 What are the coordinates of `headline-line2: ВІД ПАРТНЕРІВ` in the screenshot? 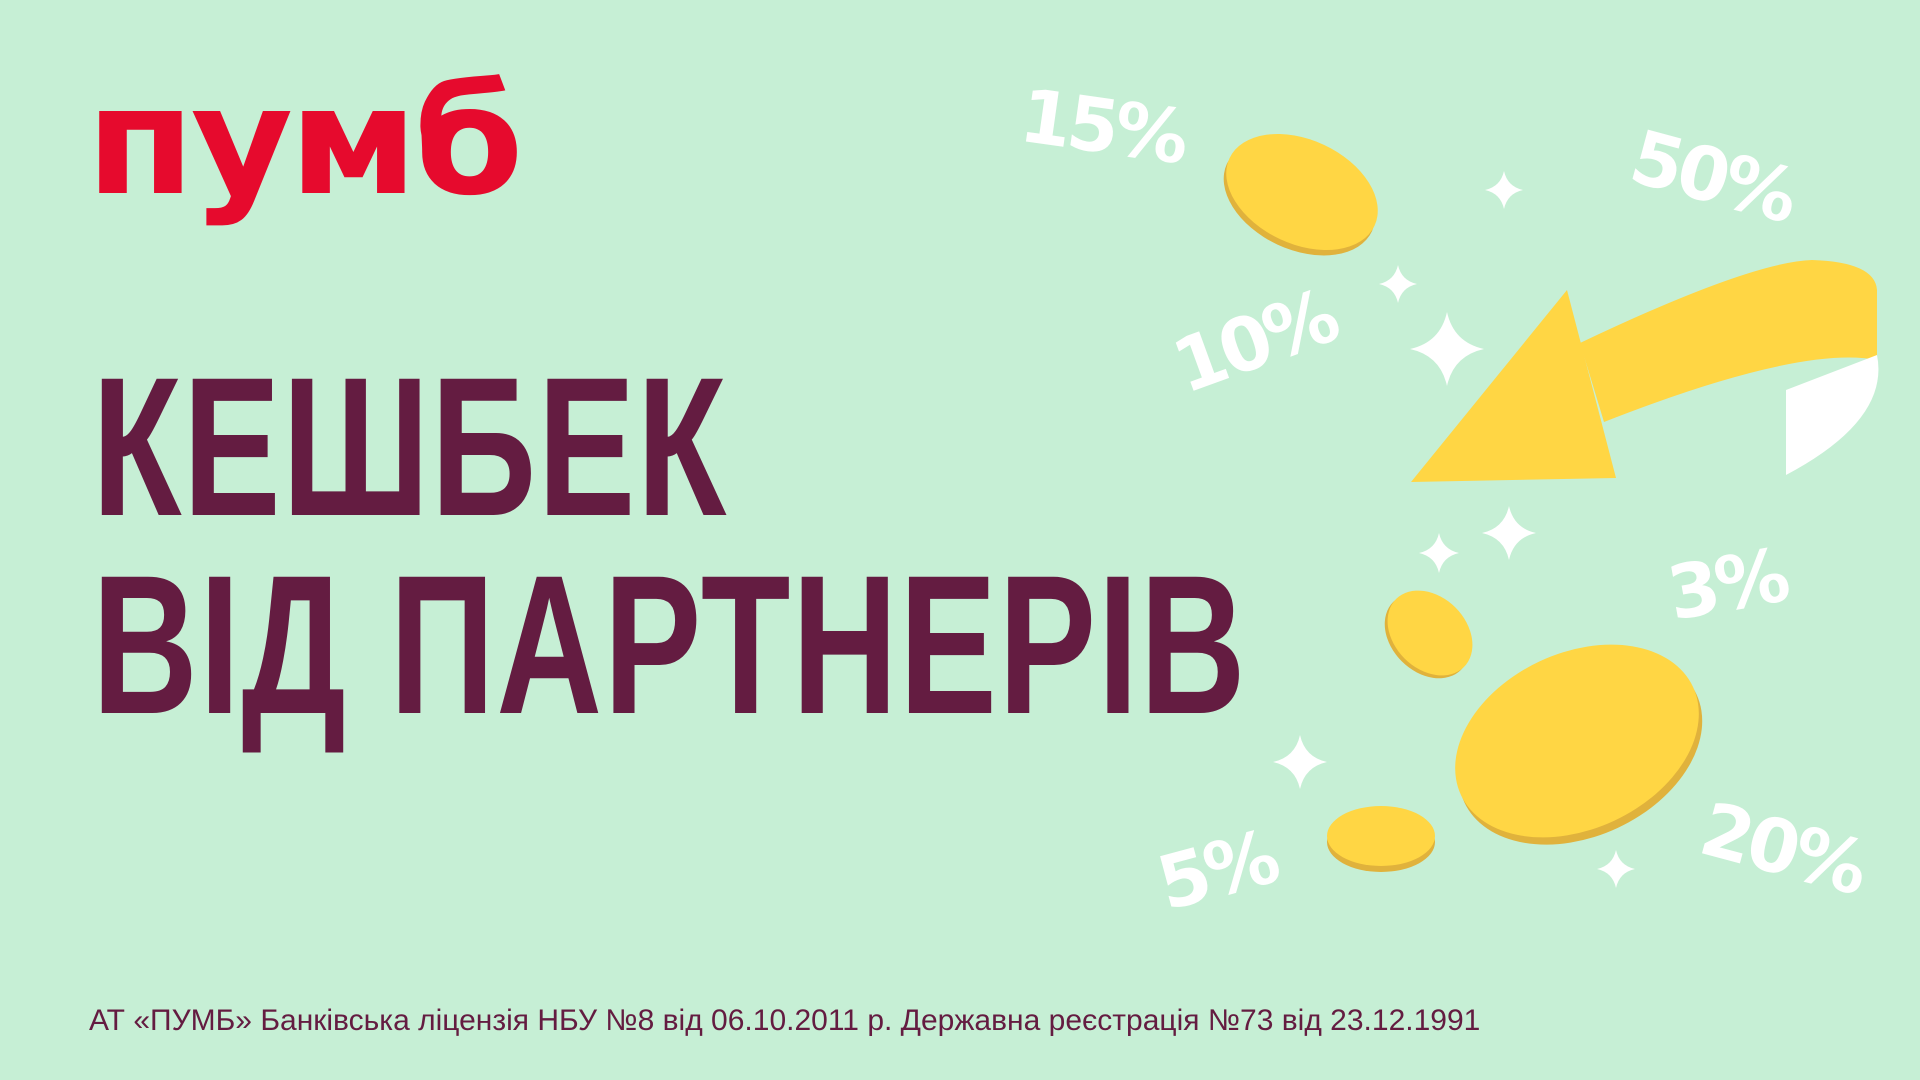 It's located at (670, 644).